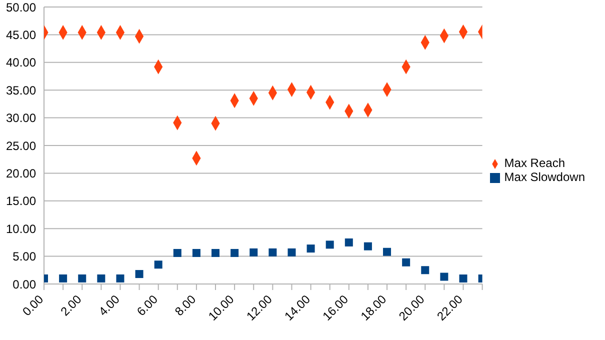  What do you see at coordinates (544, 177) in the screenshot?
I see `legend-label: Max Slowdown` at bounding box center [544, 177].